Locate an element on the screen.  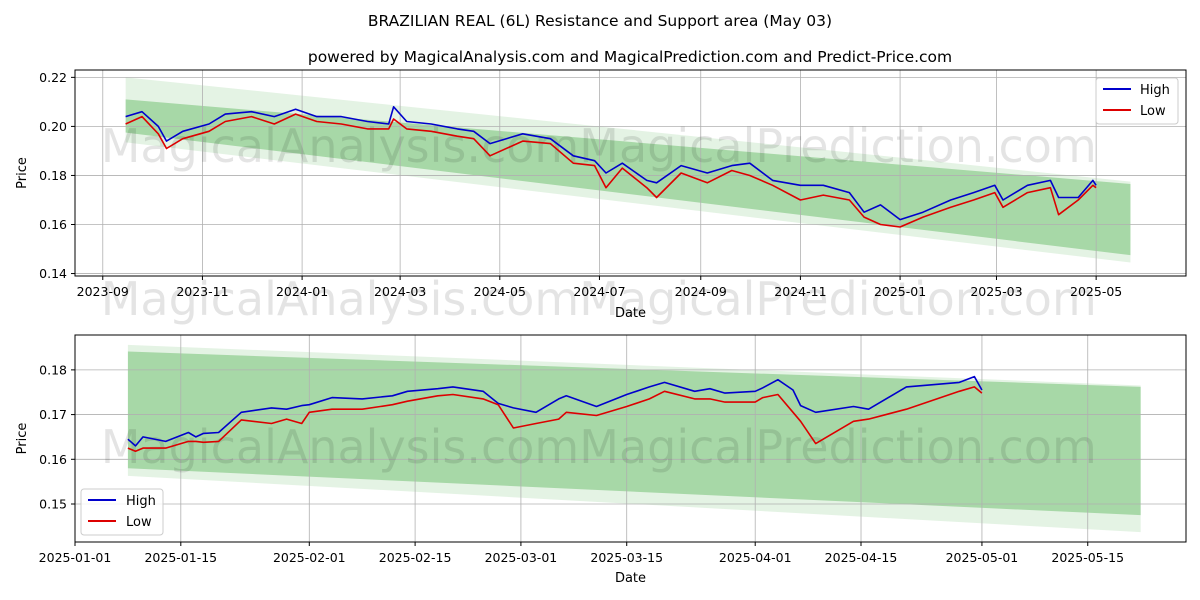
x-tick-label: 2024-07 is located at coordinates (599, 291).